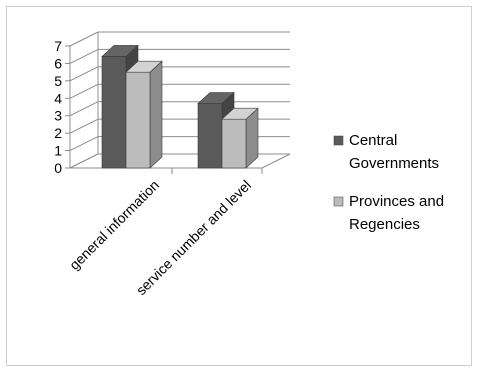 This screenshot has width=478, height=372. I want to click on legend-label: Provinces and, so click(396, 201).